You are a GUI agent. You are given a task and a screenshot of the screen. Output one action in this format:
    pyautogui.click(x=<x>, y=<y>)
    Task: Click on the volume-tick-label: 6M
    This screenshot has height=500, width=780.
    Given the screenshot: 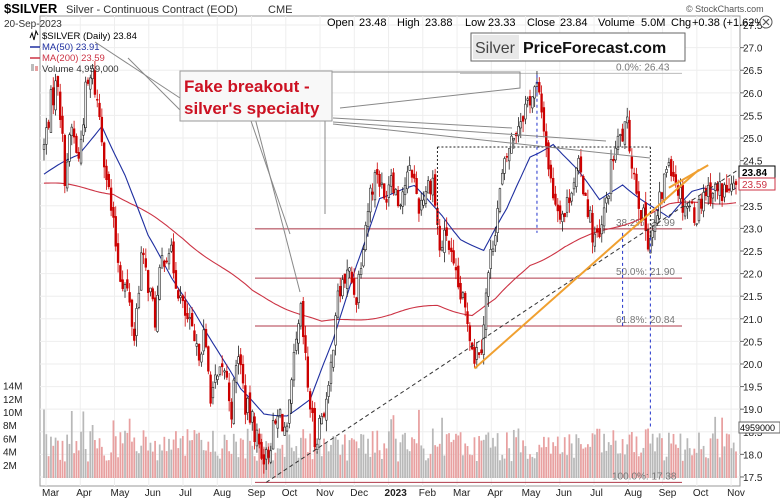 What is the action you would take?
    pyautogui.click(x=10, y=439)
    